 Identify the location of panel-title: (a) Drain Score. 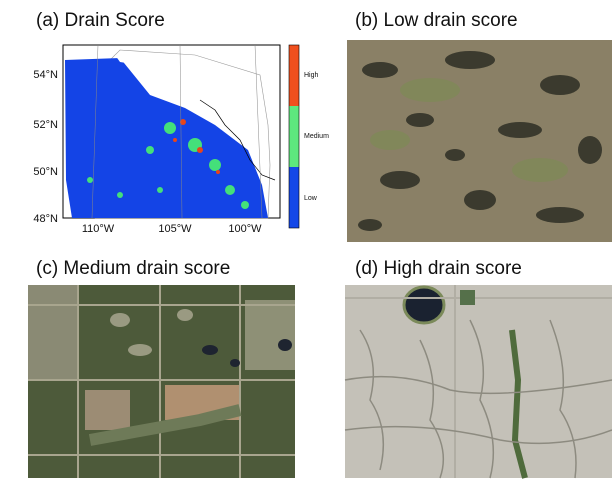
(100, 20).